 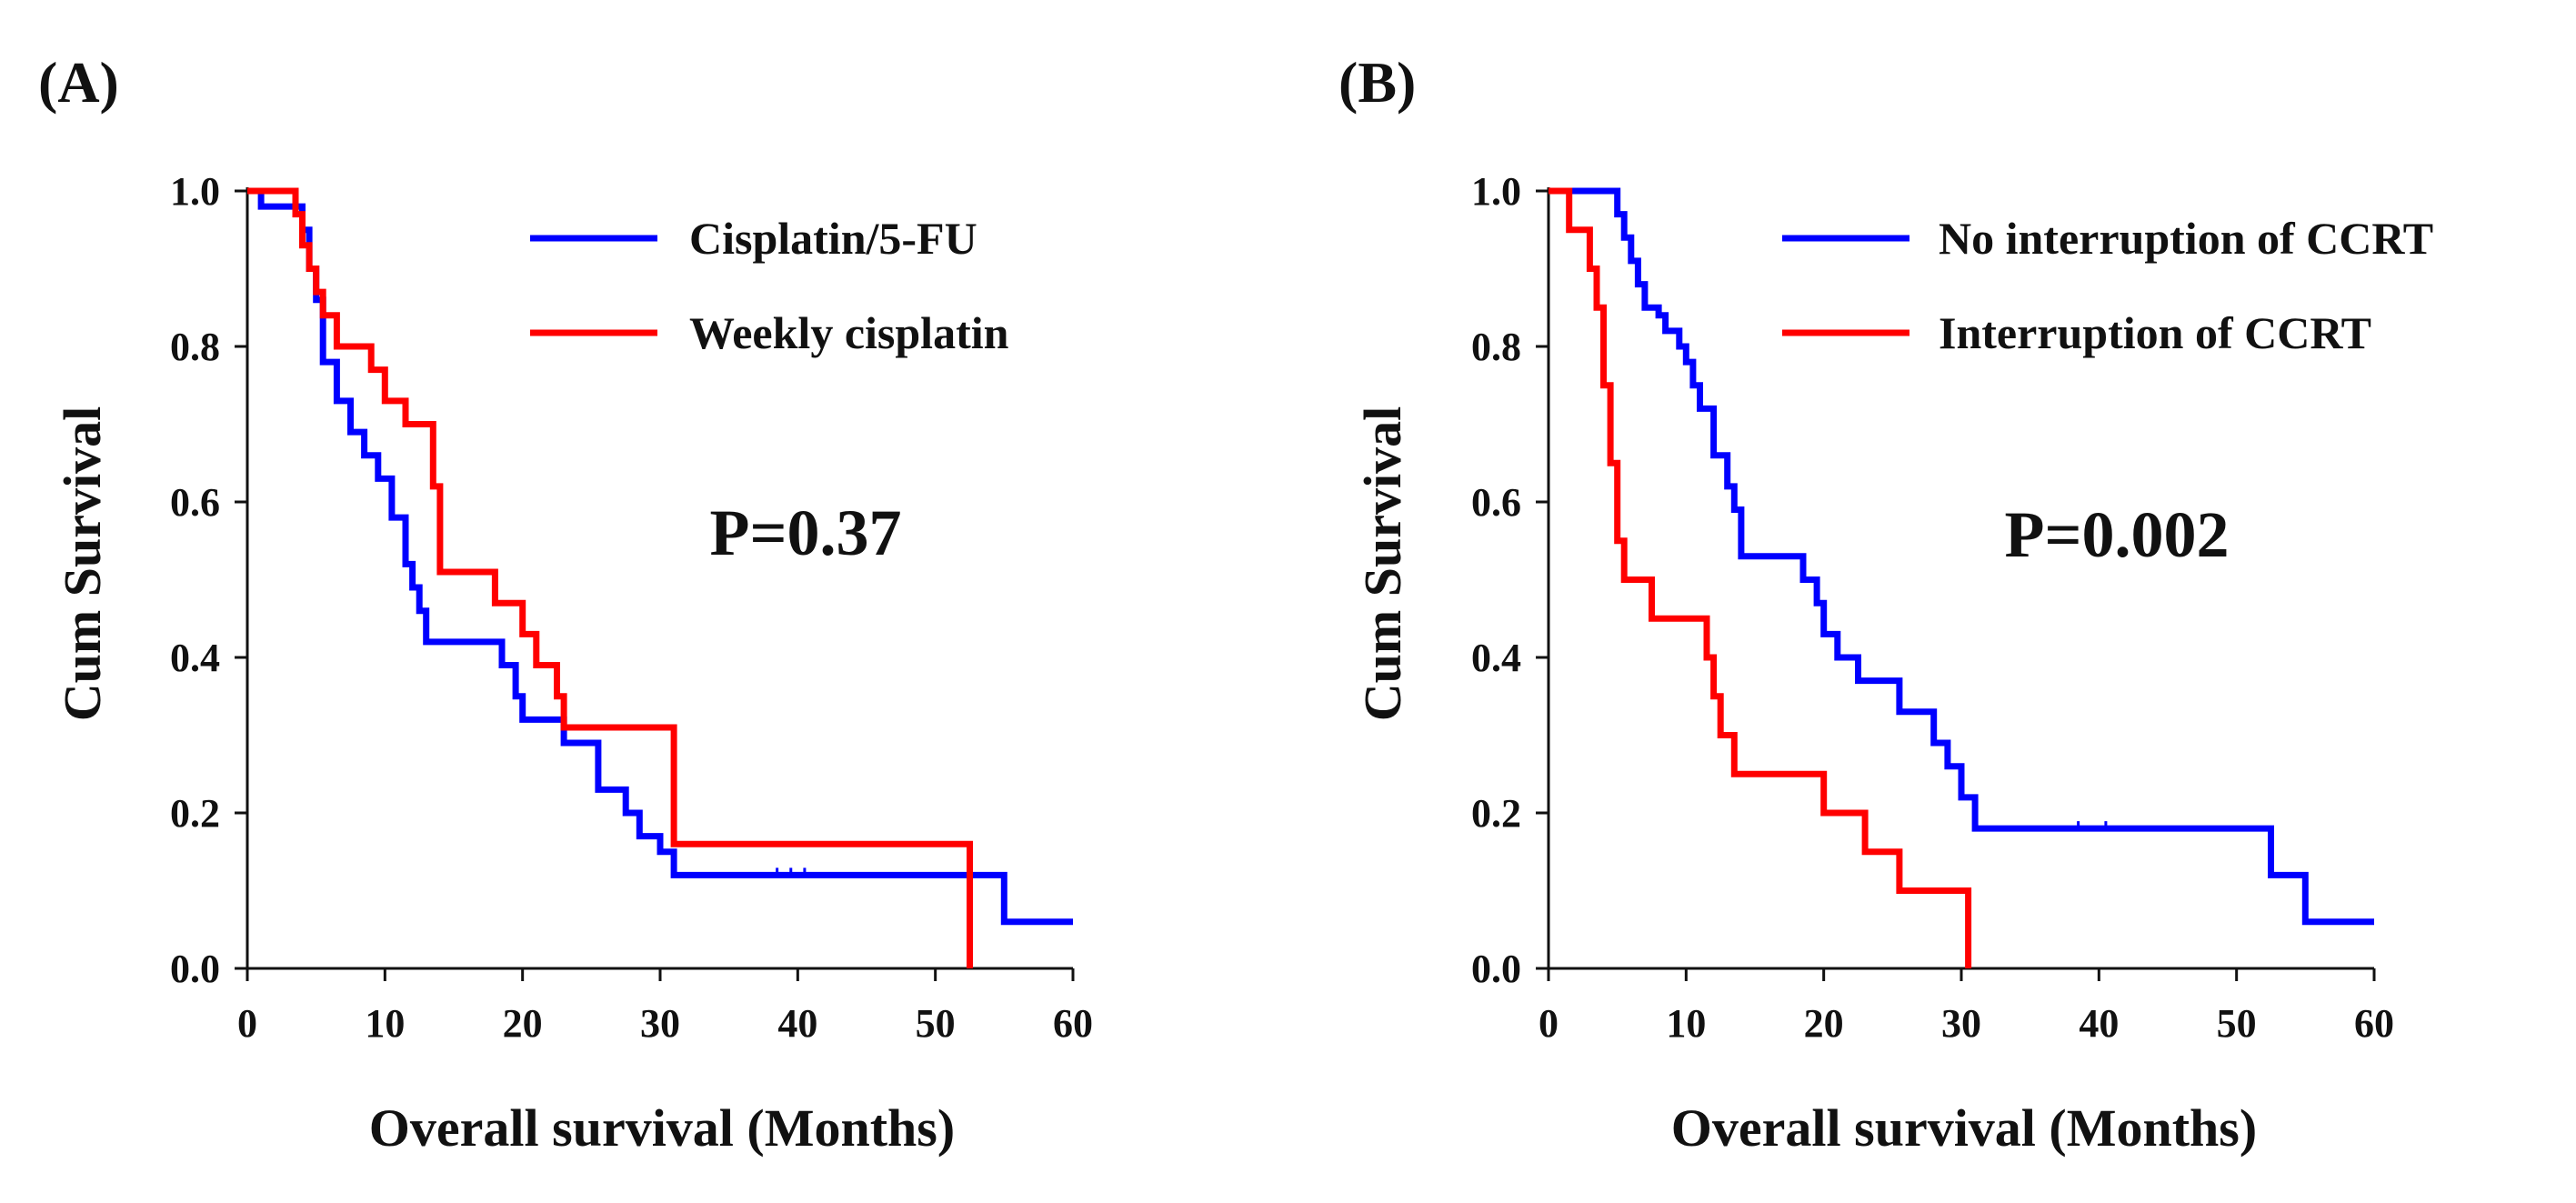 What do you see at coordinates (936, 1024) in the screenshot?
I see `panel-a-x-tick-label: 50` at bounding box center [936, 1024].